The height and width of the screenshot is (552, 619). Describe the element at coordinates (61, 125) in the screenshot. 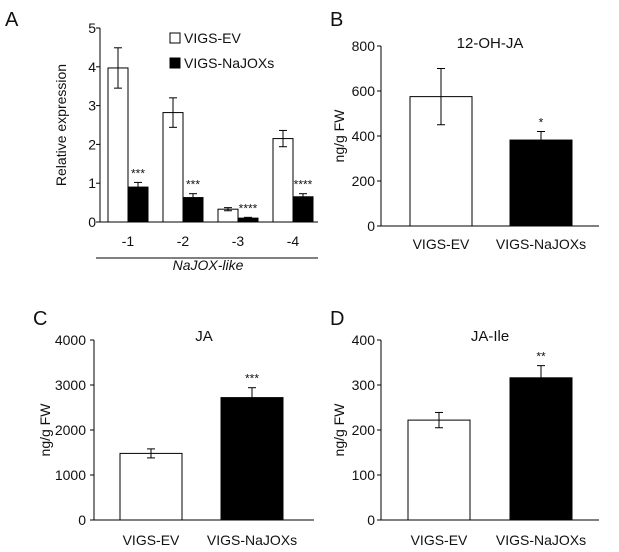

I see `panel-a-y-axis-label: Relative expression` at that location.